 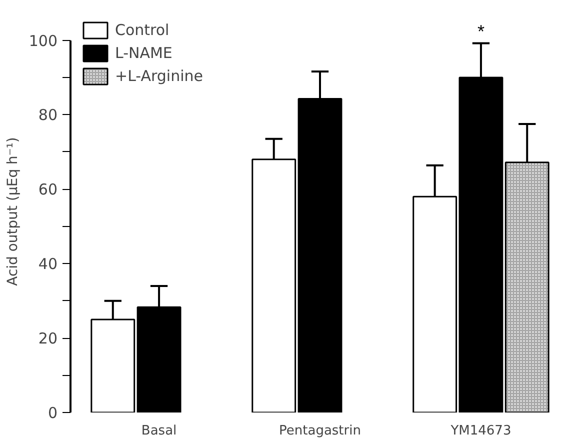 What do you see at coordinates (53, 413) in the screenshot?
I see `y-tick-label: 0` at bounding box center [53, 413].